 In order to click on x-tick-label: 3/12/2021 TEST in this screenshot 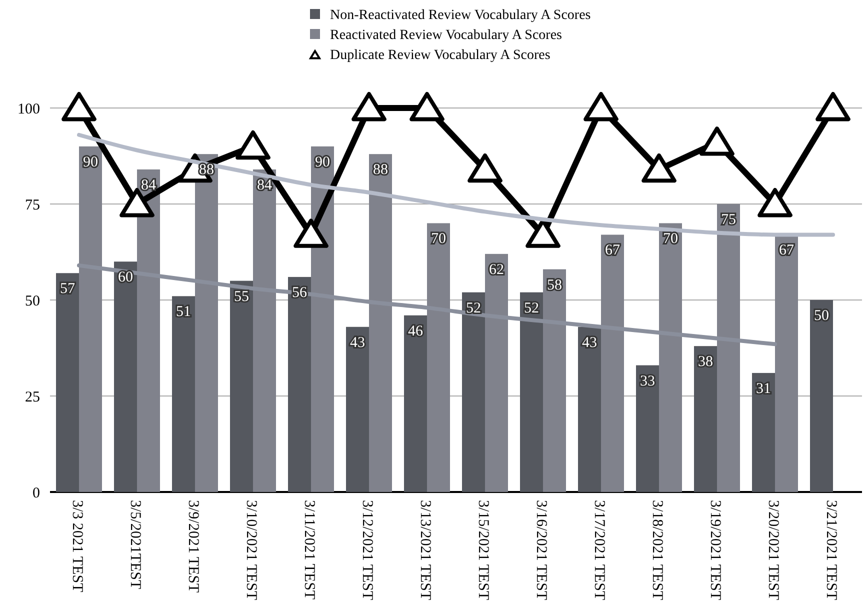, I will do `click(367, 550)`.